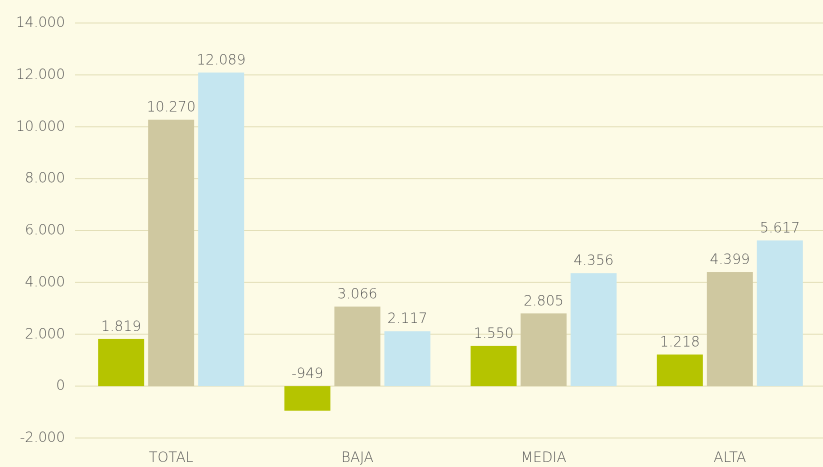 This screenshot has height=467, width=823. Describe the element at coordinates (357, 458) in the screenshot. I see `x-tick-label: BAJA` at that location.